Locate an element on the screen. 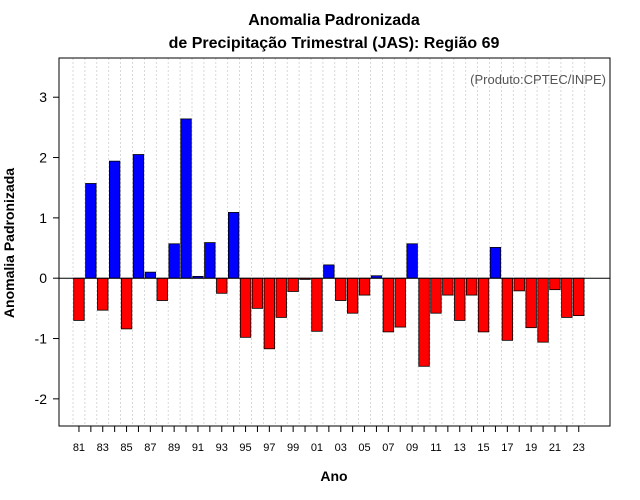 This screenshot has height=500, width=640. bar-2020 is located at coordinates (543, 310).